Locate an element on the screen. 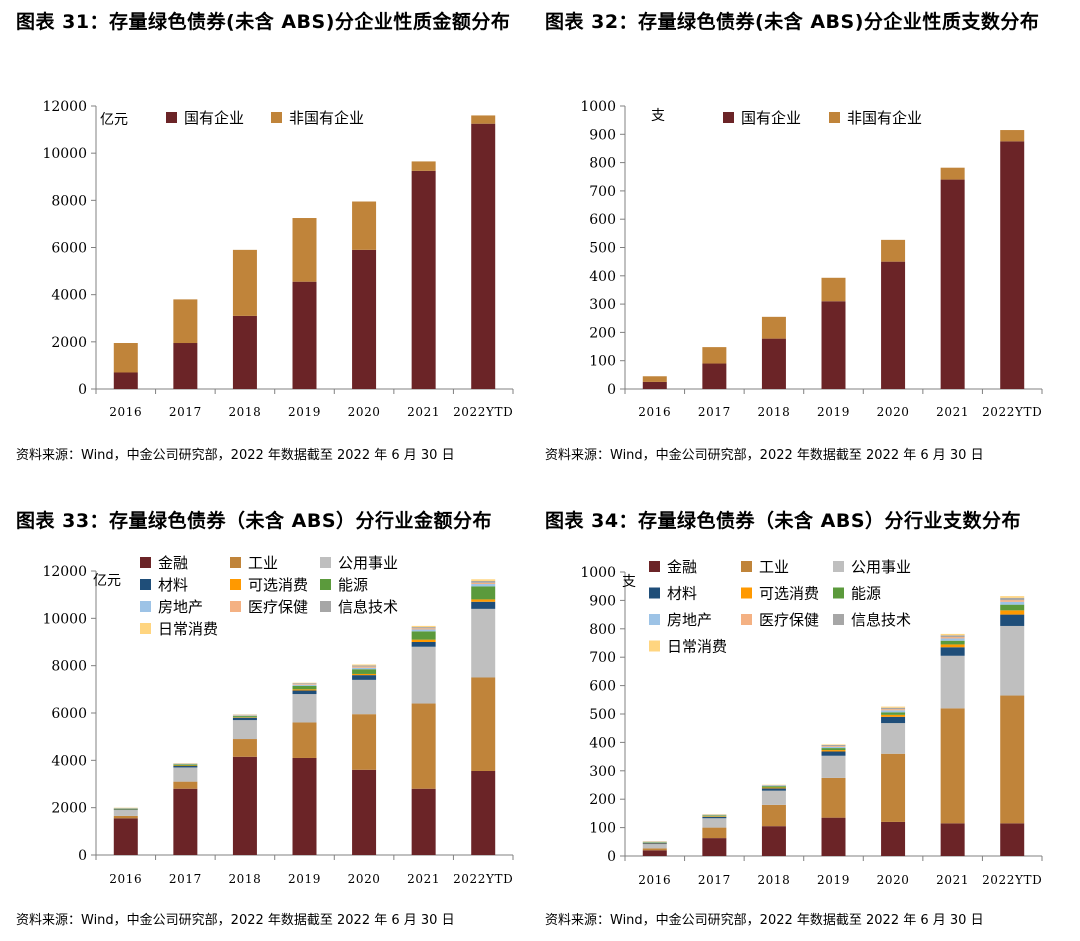 The image size is (1080, 941). y-tick-label: 300 is located at coordinates (602, 305).